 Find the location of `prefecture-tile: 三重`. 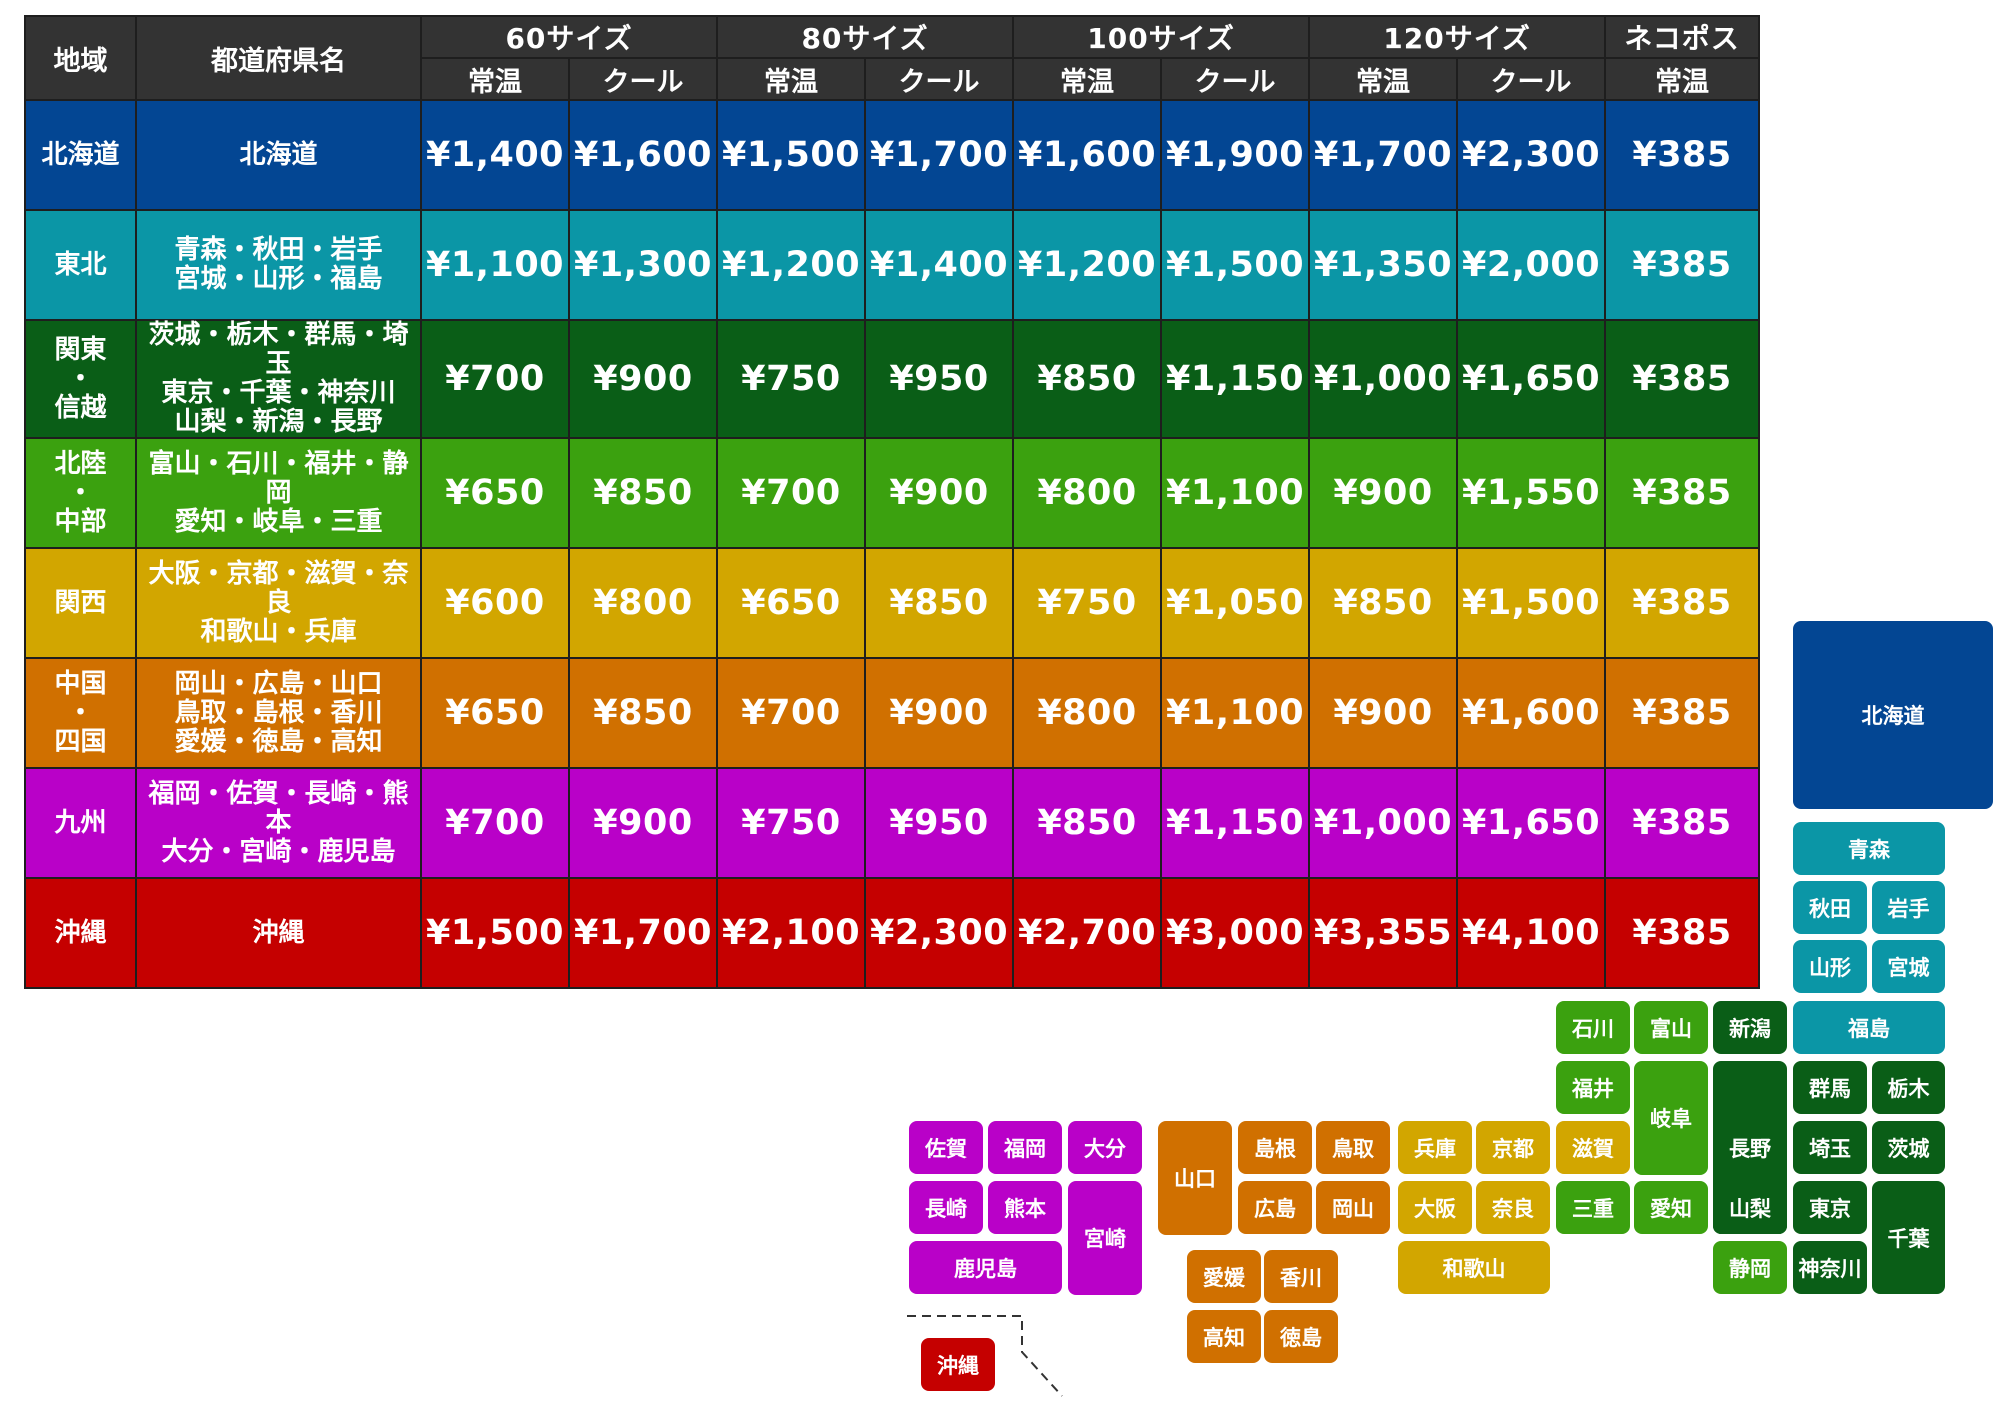

prefecture-tile: 三重 is located at coordinates (1593, 1207).